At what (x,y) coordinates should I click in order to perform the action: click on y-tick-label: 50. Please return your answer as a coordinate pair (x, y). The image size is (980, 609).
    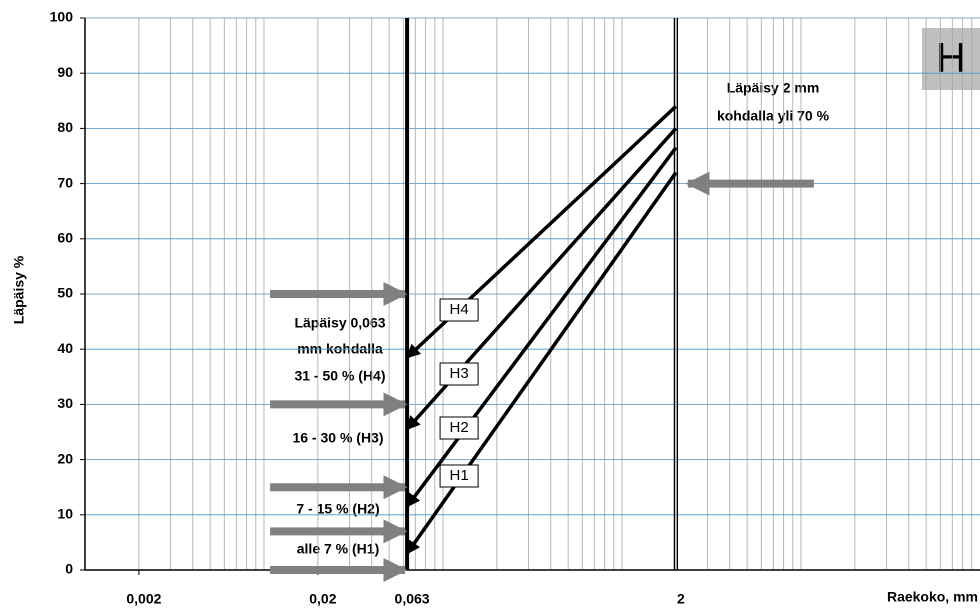
    Looking at the image, I should click on (65, 293).